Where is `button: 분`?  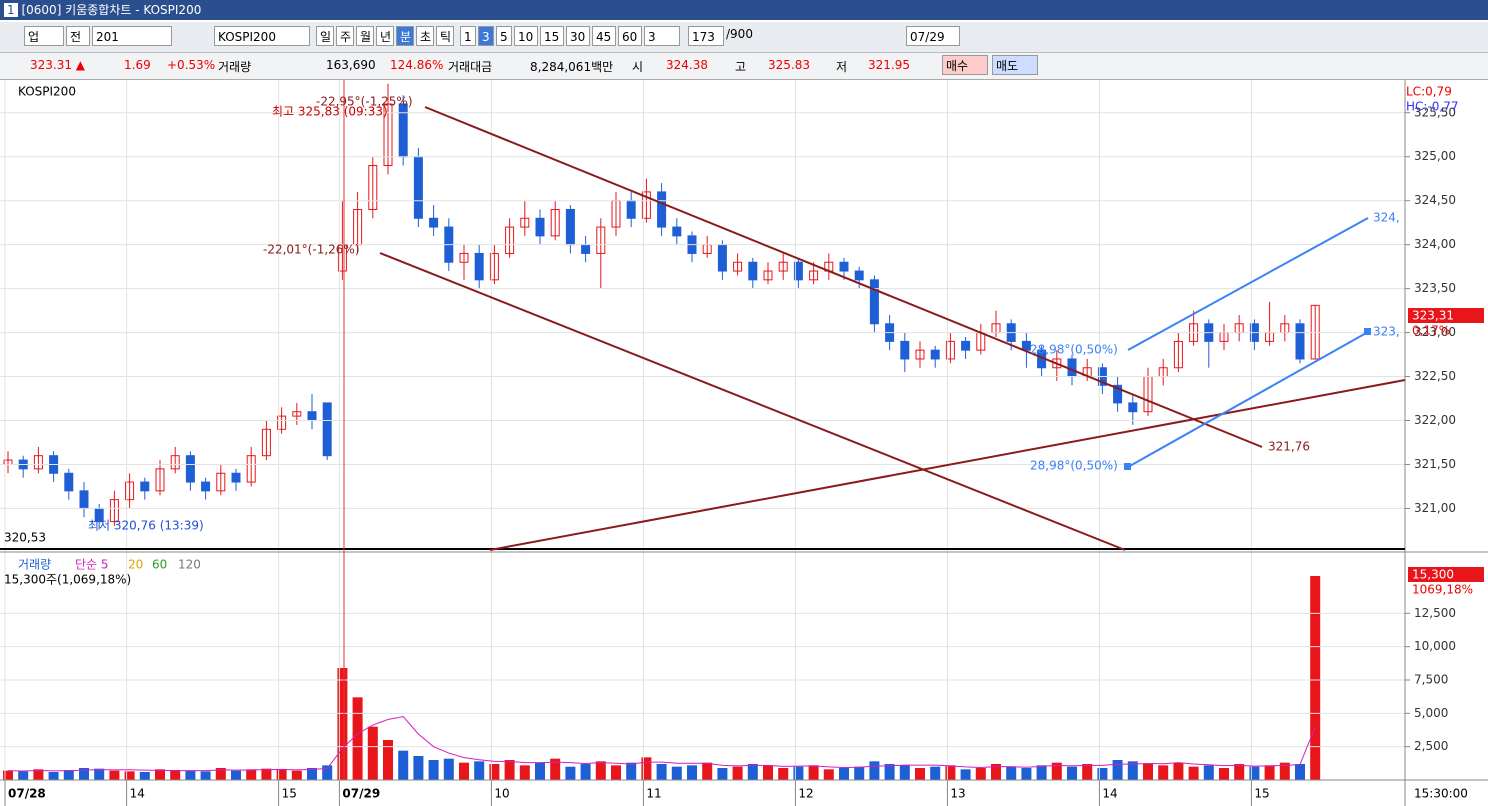
button: 분 is located at coordinates (405, 36).